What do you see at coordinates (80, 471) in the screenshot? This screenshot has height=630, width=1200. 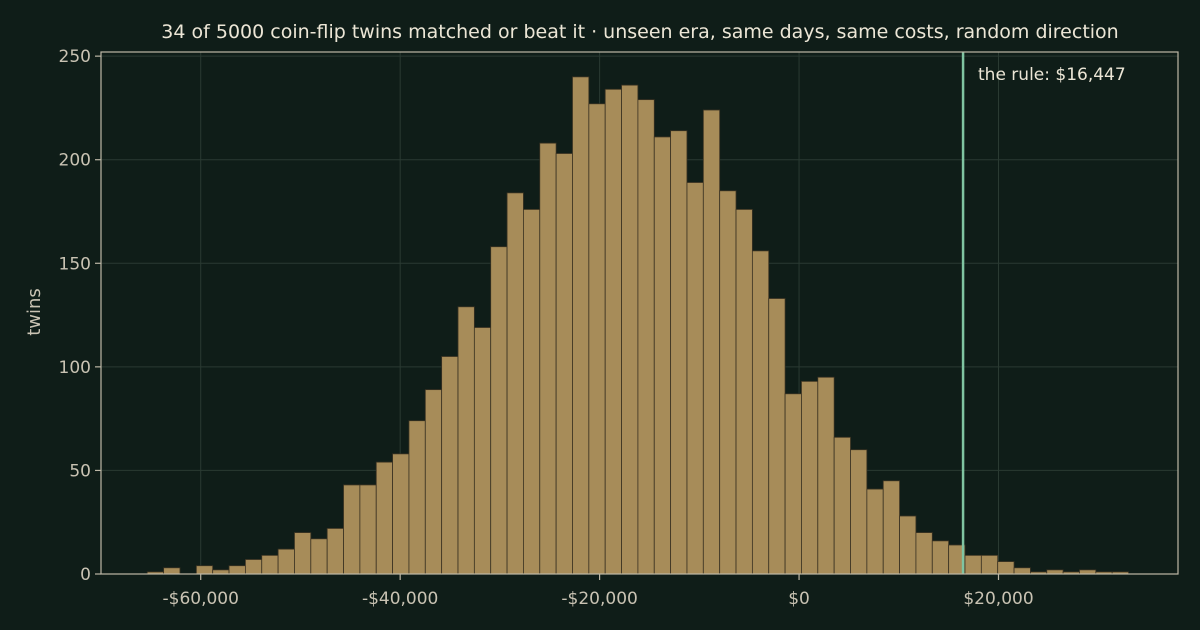 I see `y-tick-label: 50` at bounding box center [80, 471].